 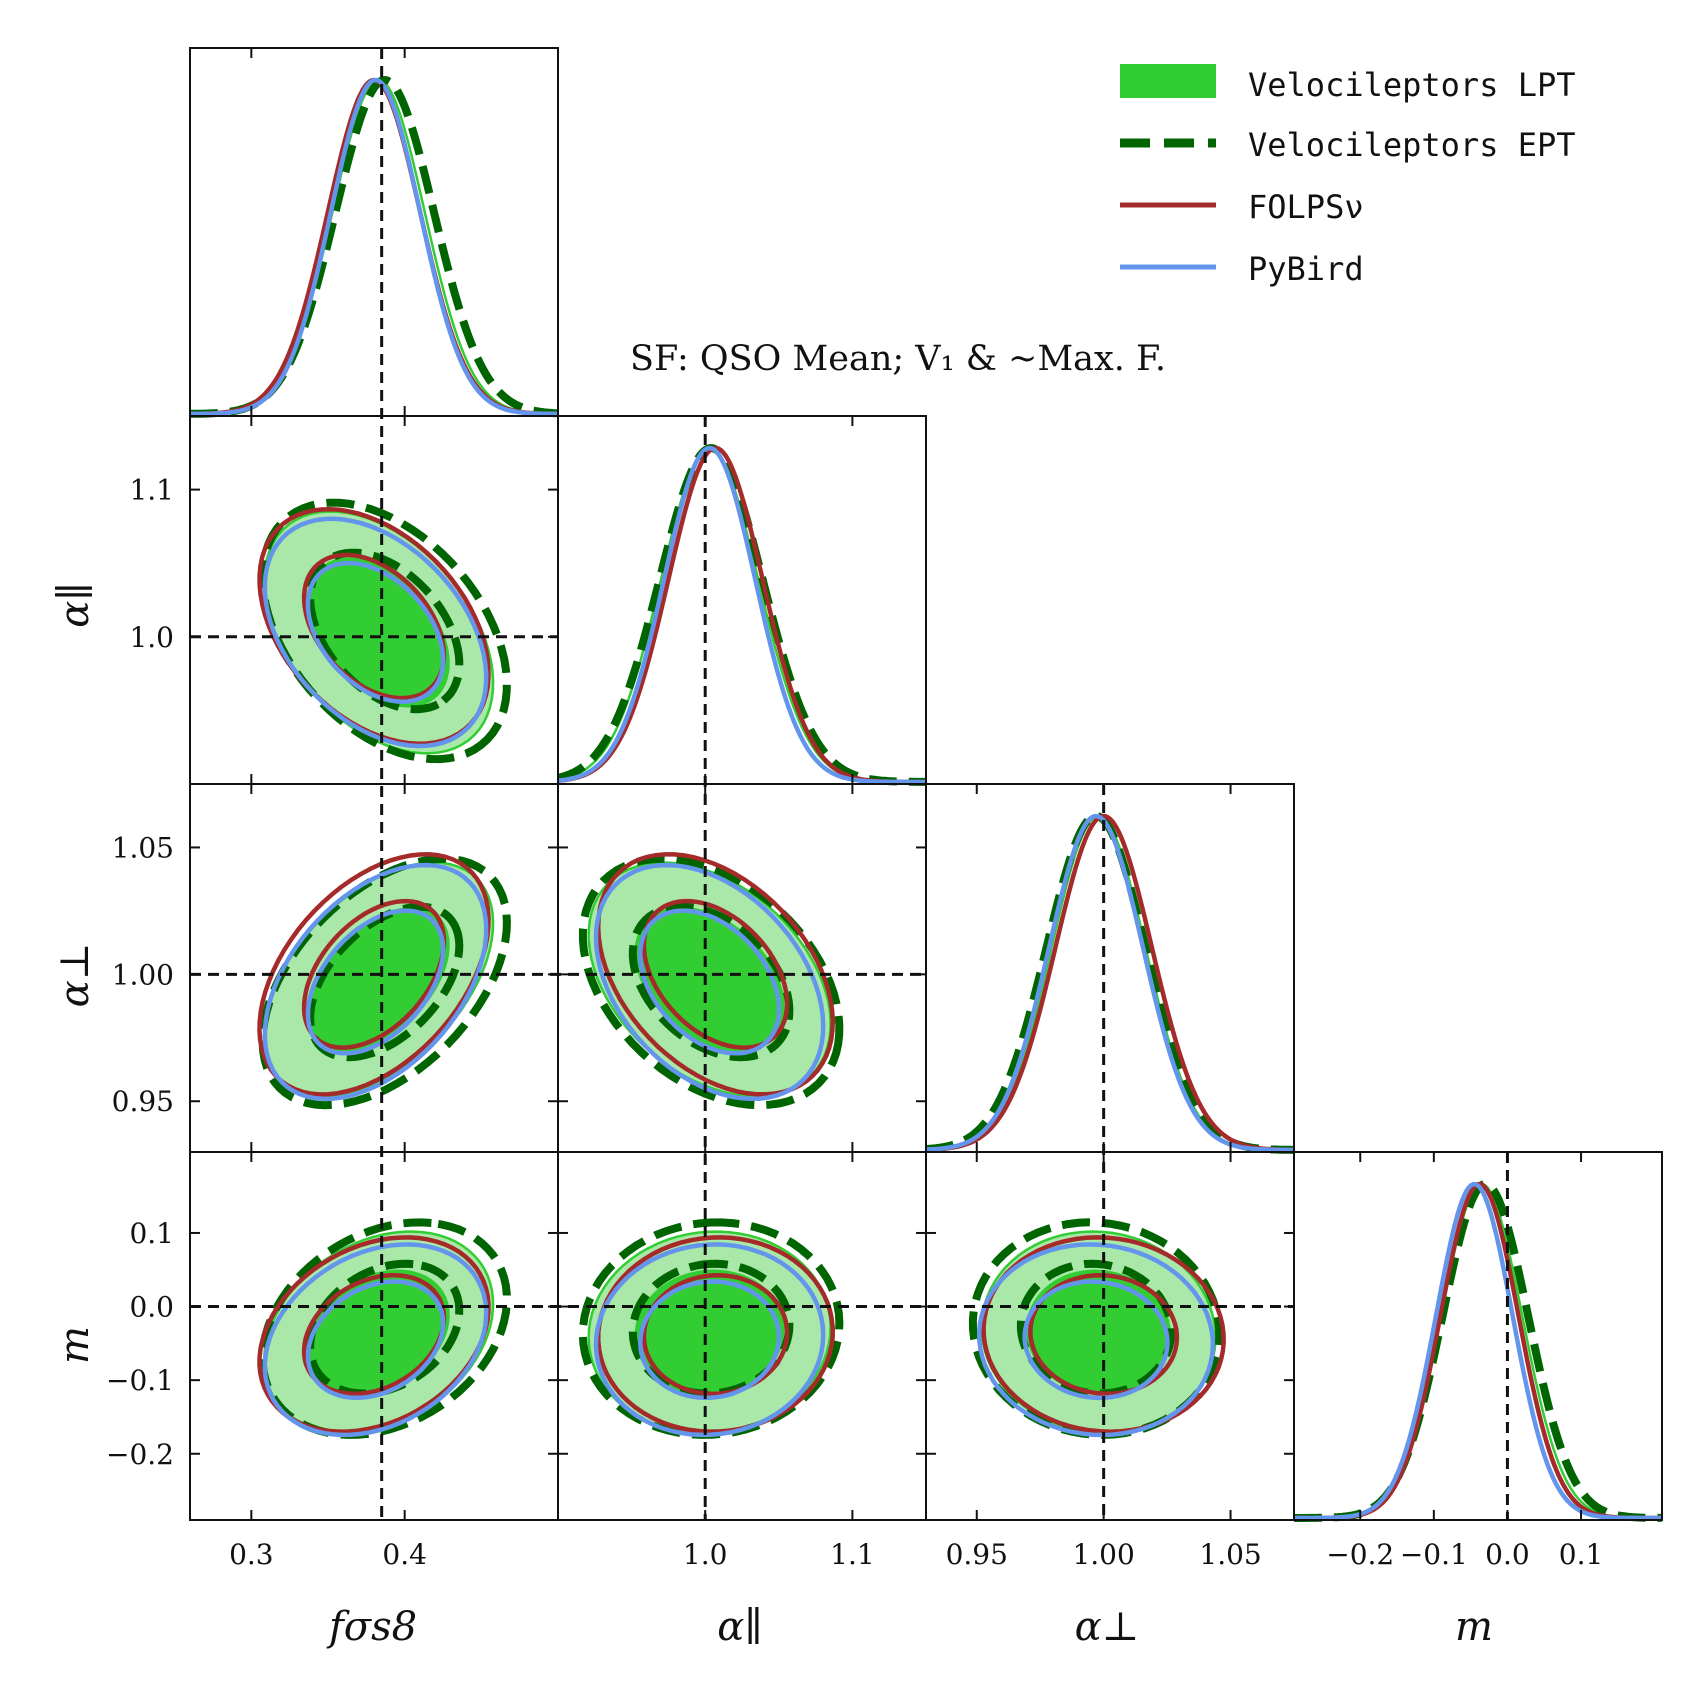 I want to click on ytick-label-aper: 1.00, so click(x=143, y=974).